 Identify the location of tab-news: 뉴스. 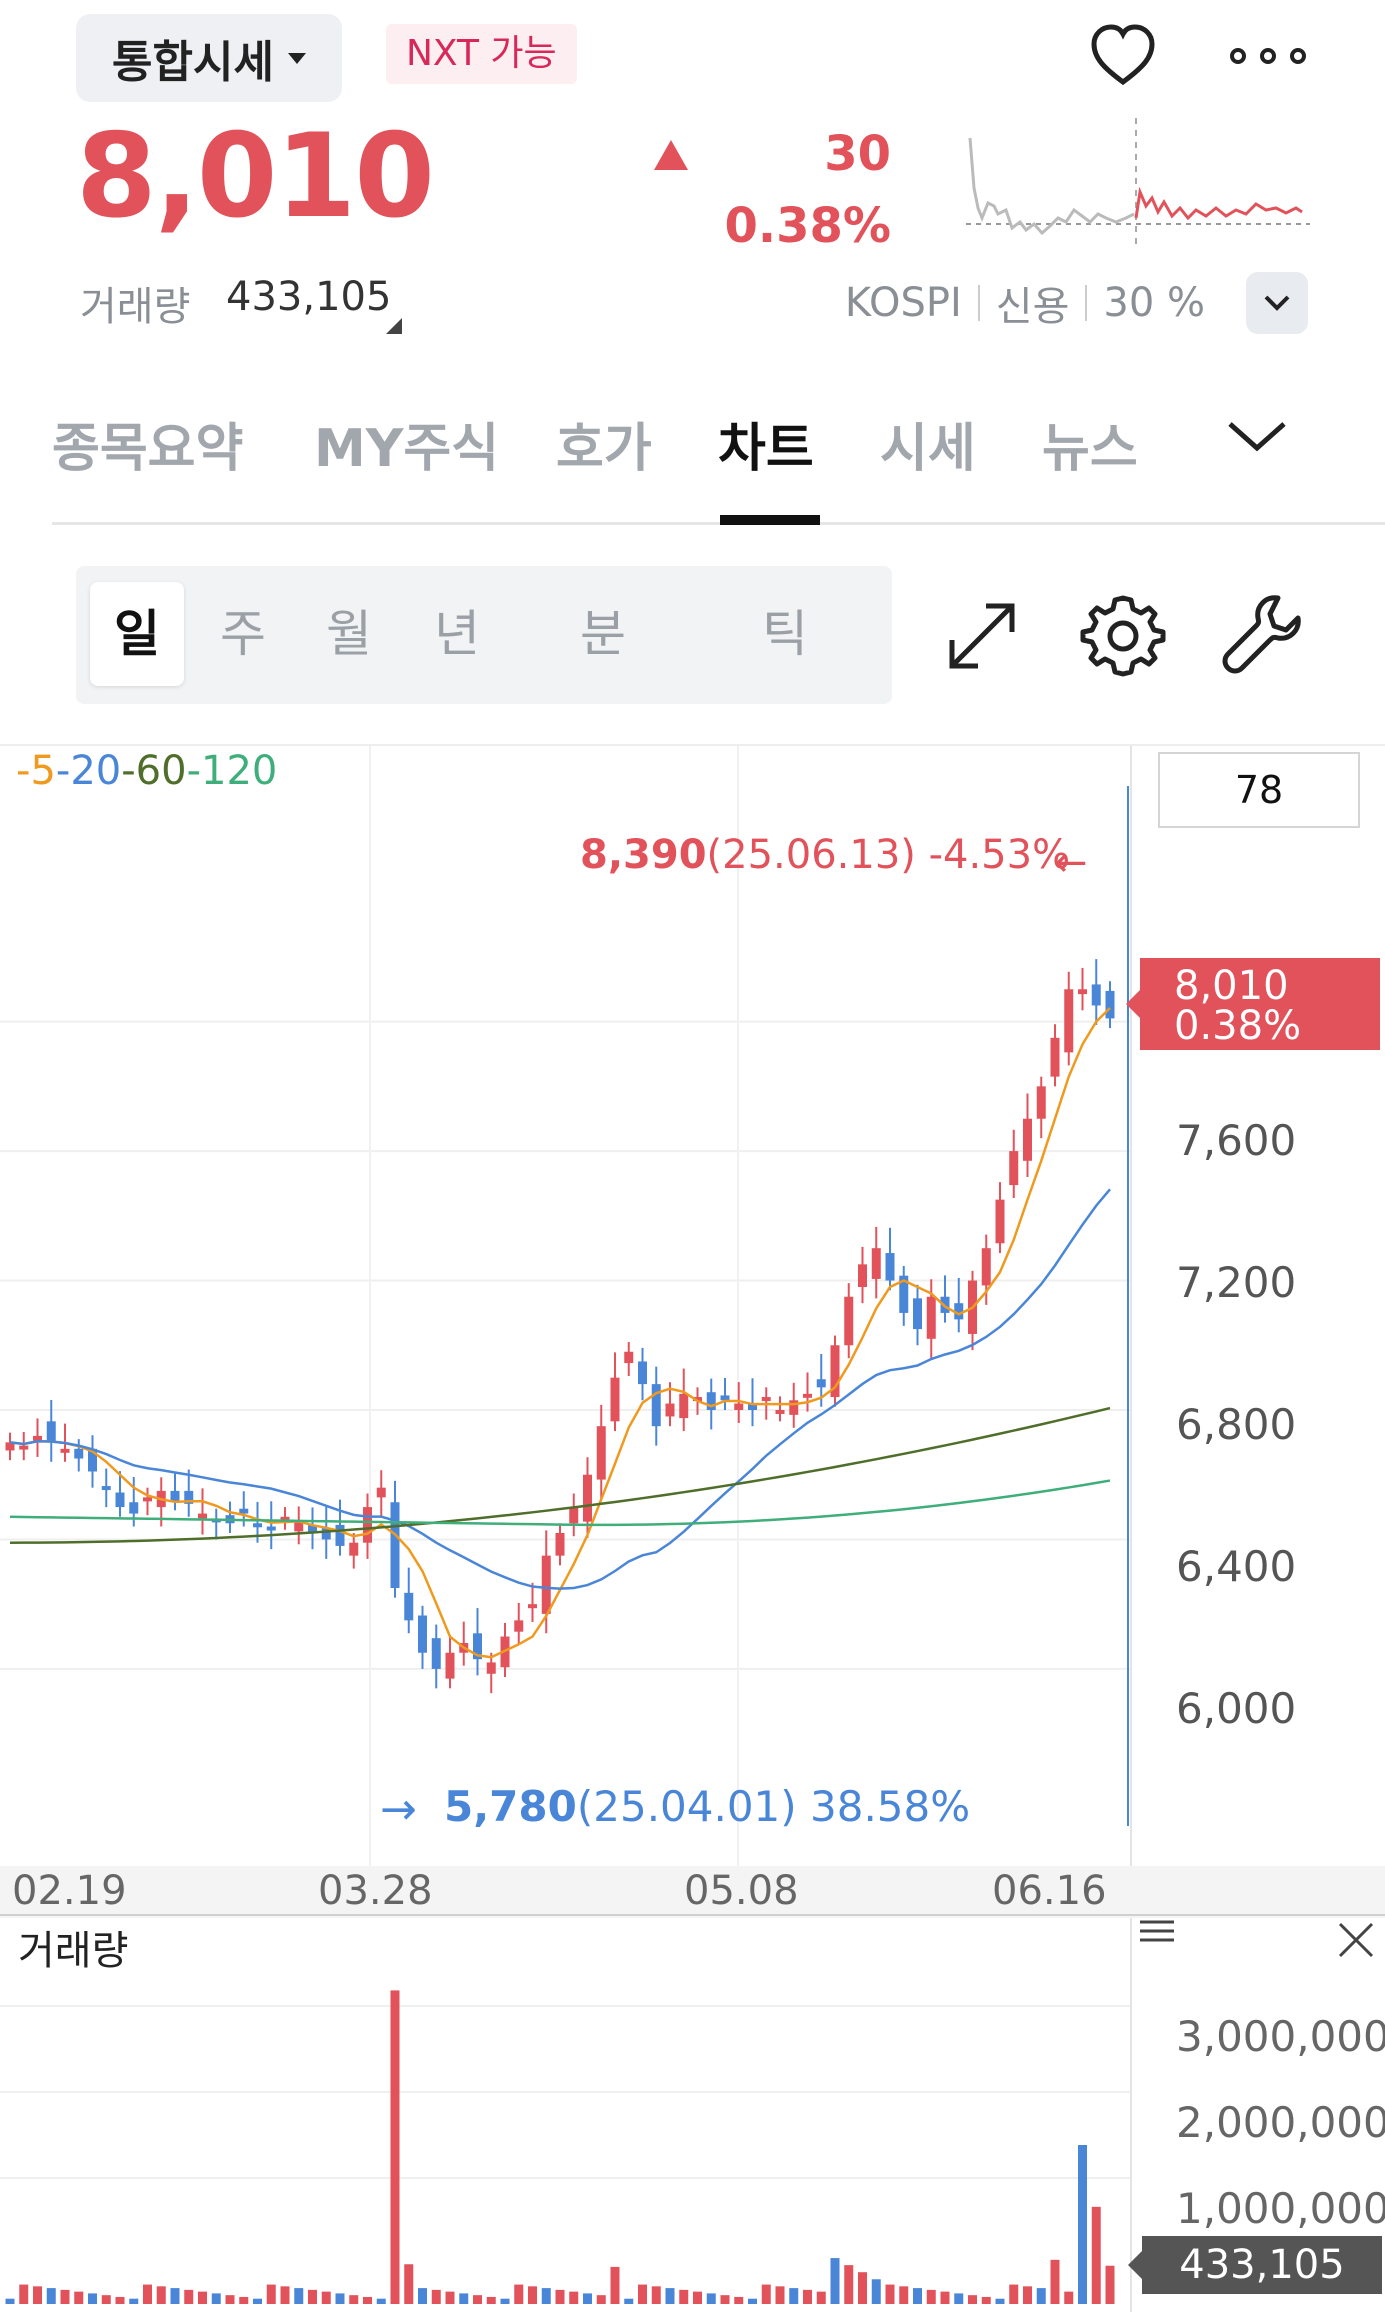
(1090, 449).